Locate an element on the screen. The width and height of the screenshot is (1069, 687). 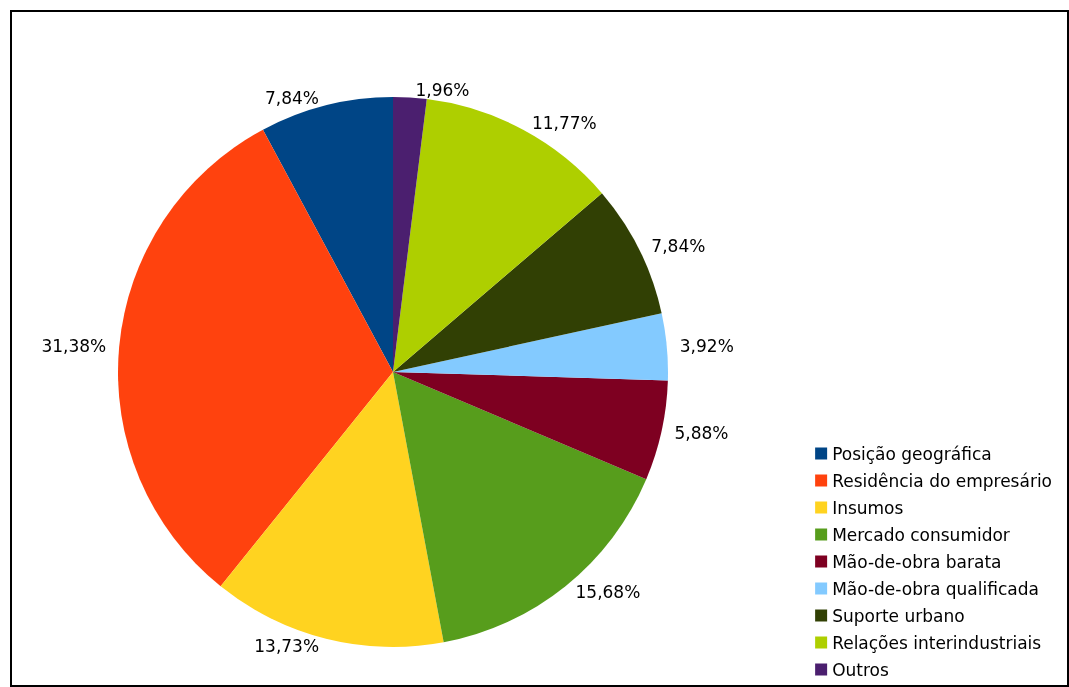
data-label: 5,88% is located at coordinates (701, 432).